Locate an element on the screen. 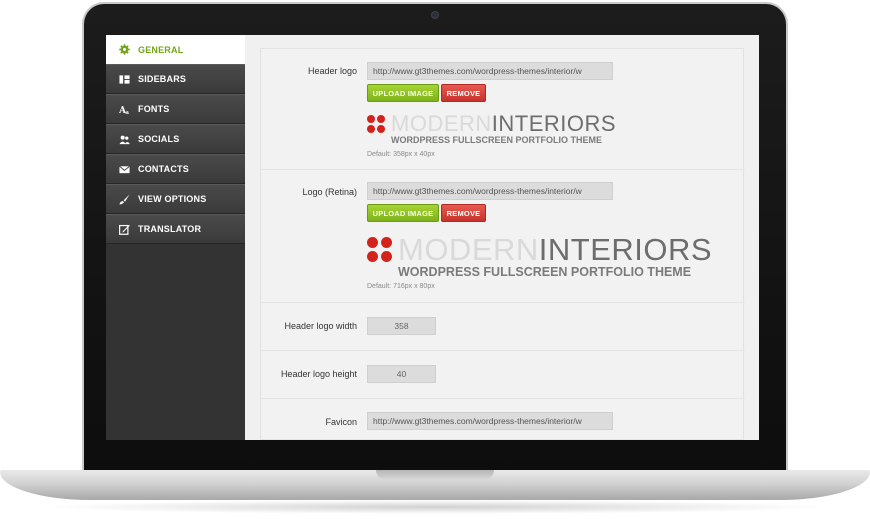  field-label: Logo (Retina) is located at coordinates (329, 192).